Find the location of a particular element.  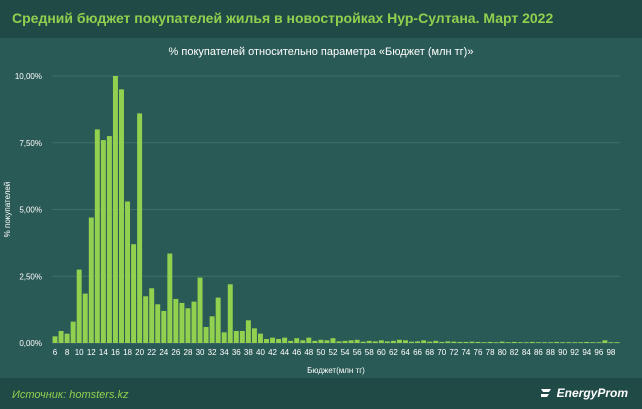

x-tick-label: 16 is located at coordinates (115, 352).